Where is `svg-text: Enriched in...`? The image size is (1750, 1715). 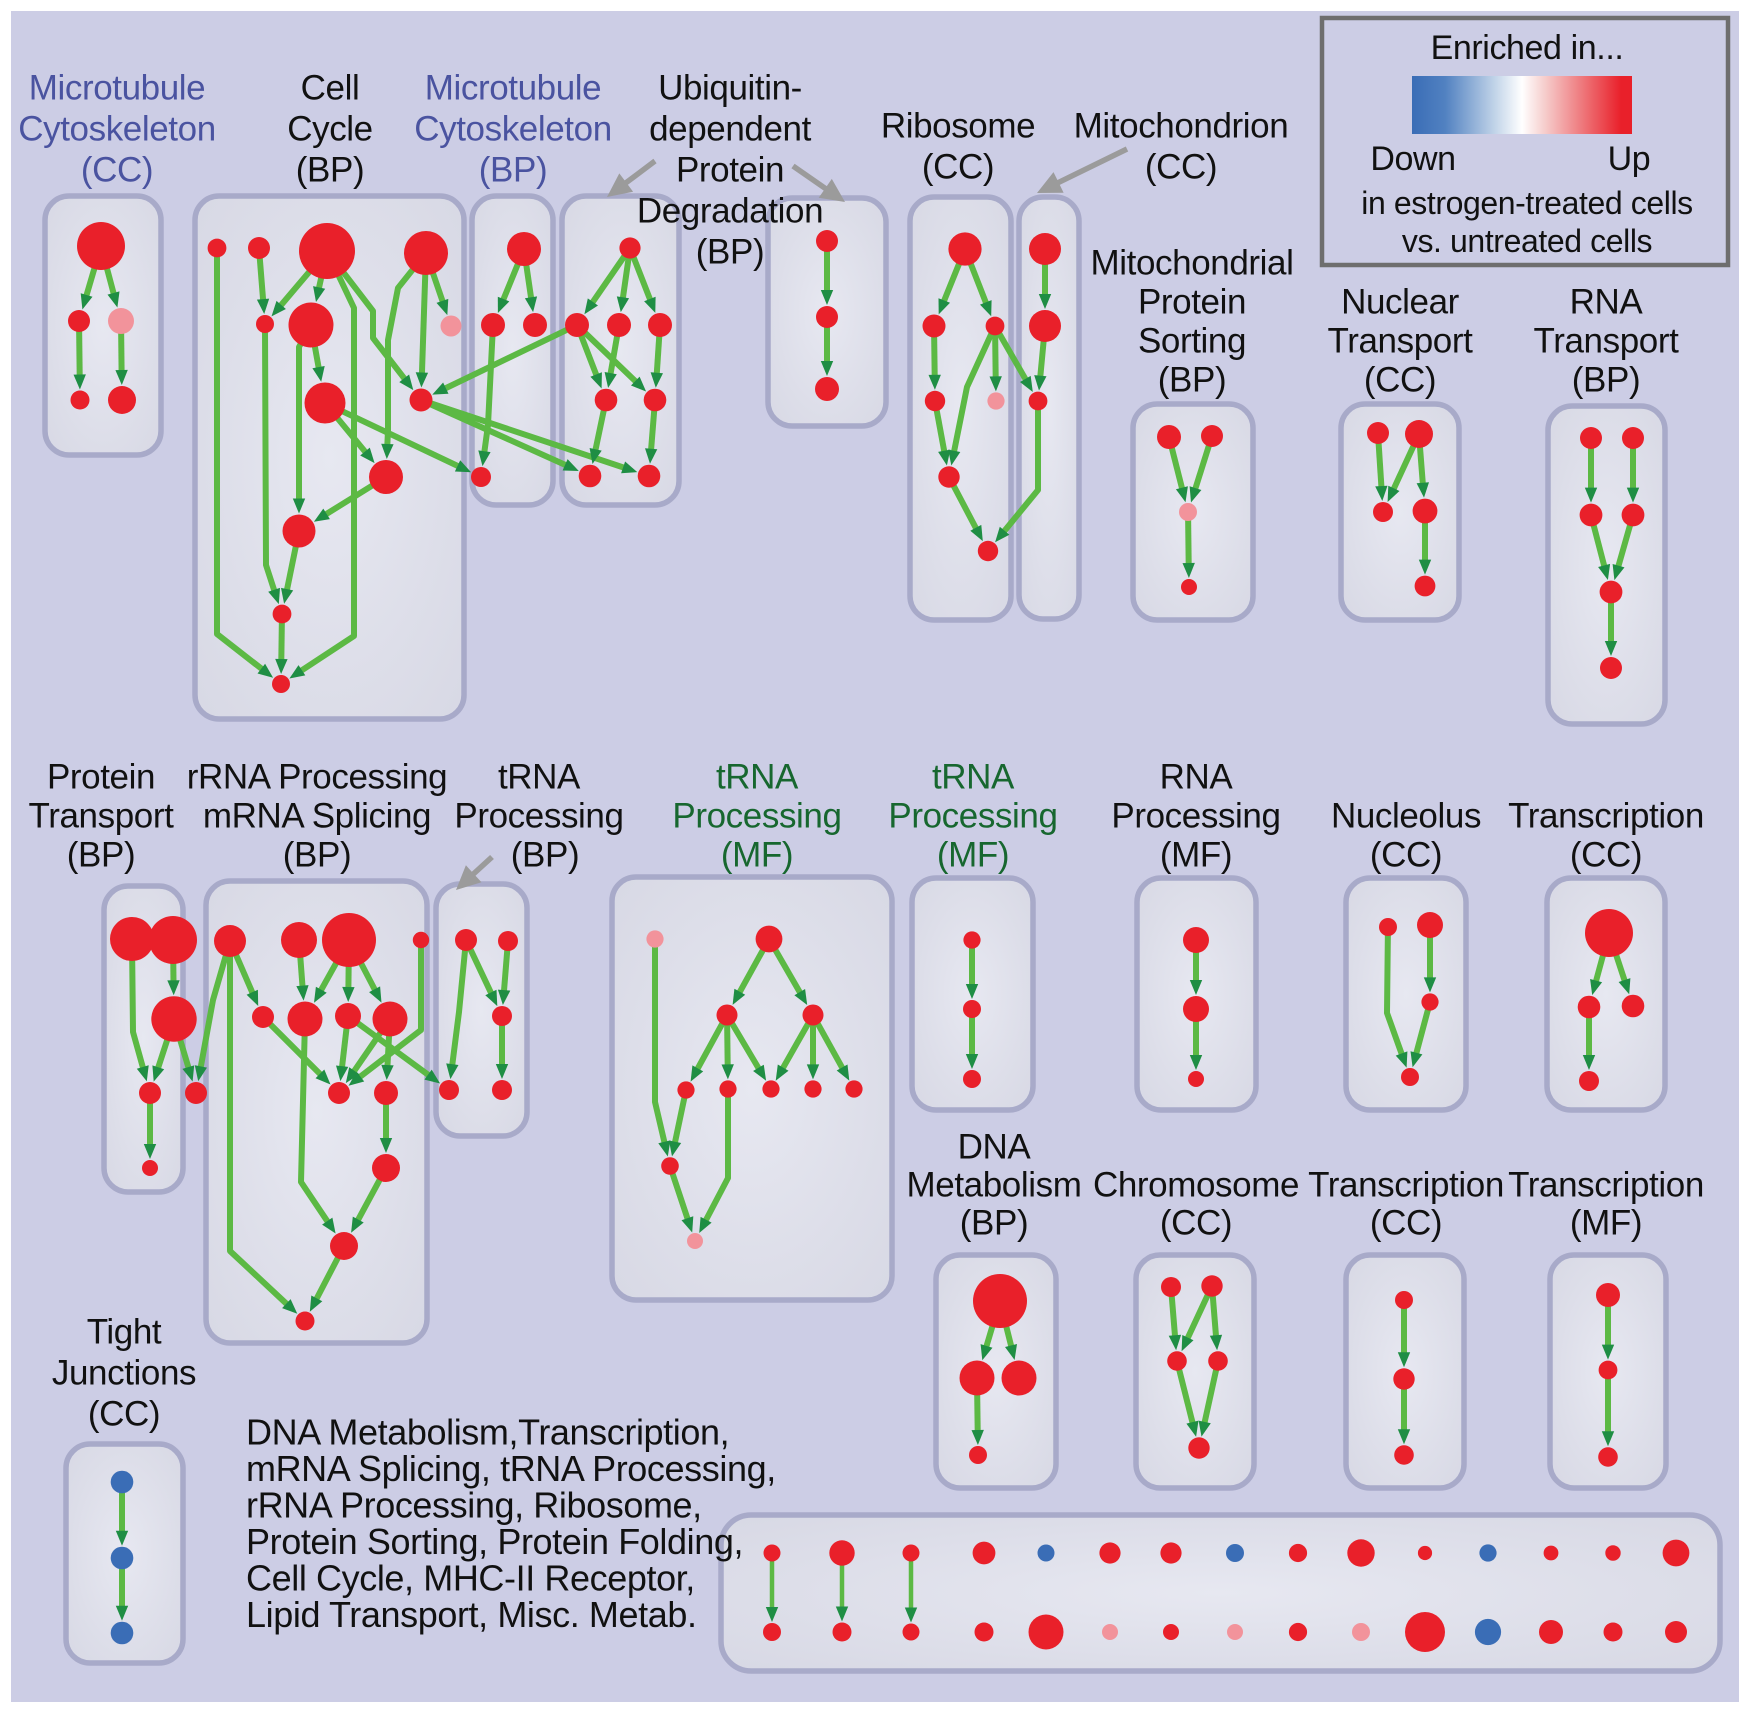
svg-text: Enriched in... is located at coordinates (1527, 48).